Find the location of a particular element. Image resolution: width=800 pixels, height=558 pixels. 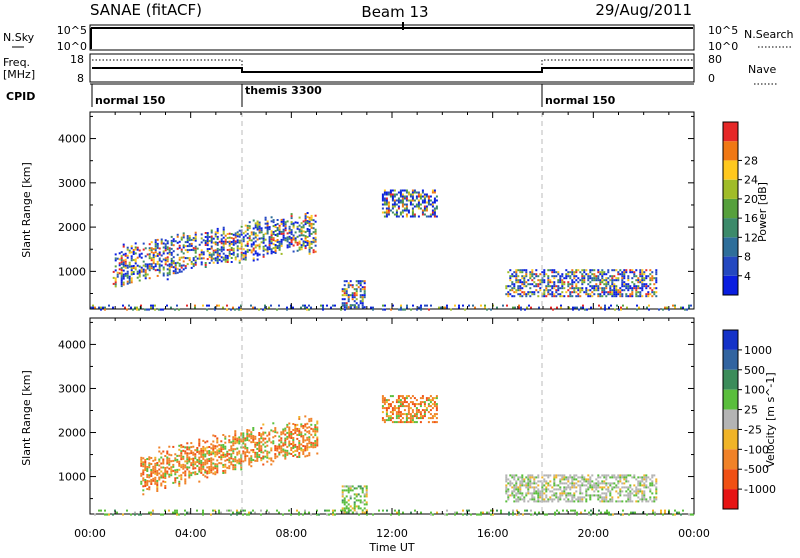

power-cbar-label: Power [dB] is located at coordinates (762, 212).